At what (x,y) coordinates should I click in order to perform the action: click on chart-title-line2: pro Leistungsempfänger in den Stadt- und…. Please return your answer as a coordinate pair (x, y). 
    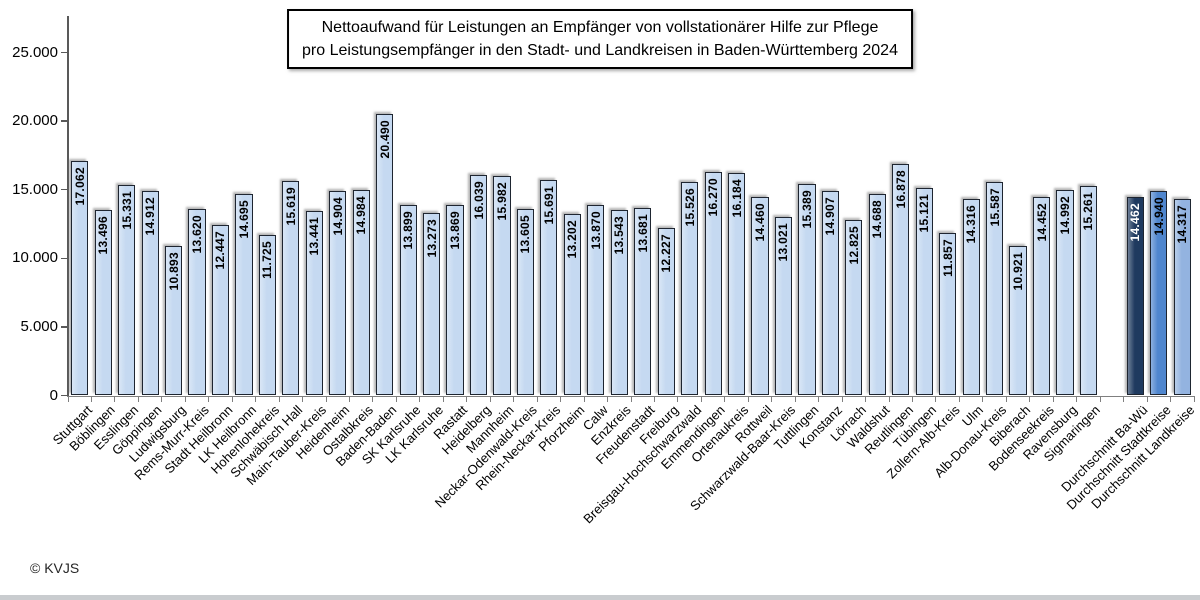
    Looking at the image, I should click on (600, 51).